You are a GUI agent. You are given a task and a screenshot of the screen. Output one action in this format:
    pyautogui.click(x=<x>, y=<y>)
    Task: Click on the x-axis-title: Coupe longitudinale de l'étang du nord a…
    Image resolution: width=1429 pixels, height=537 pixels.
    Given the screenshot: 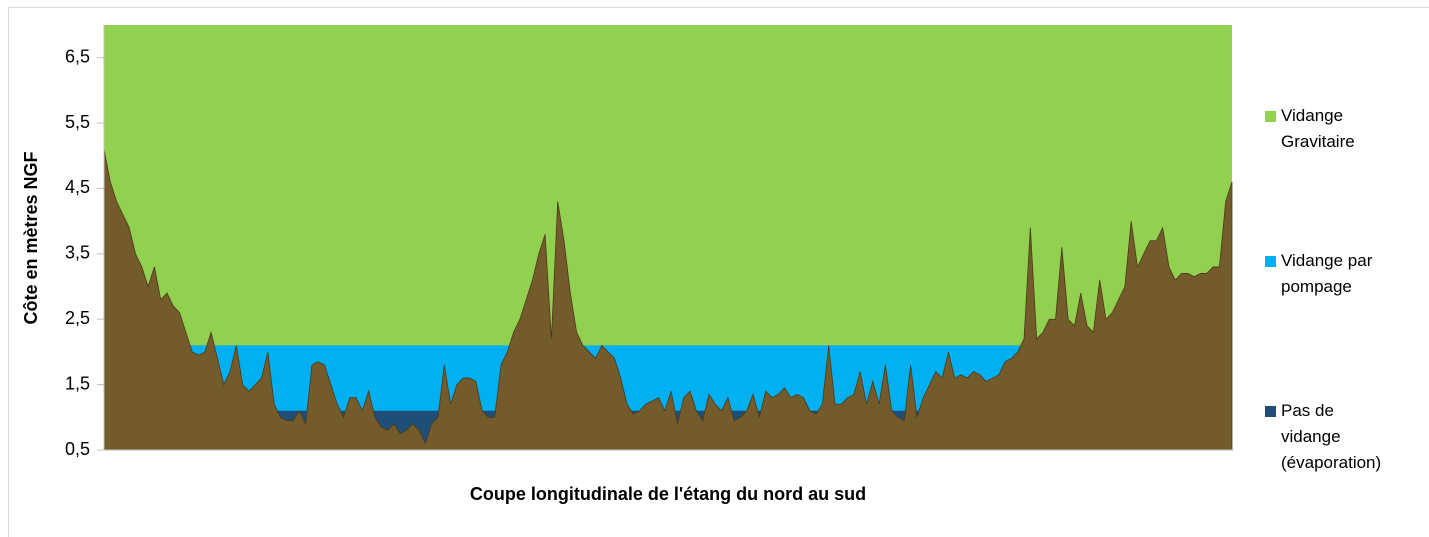 What is the action you would take?
    pyautogui.click(x=668, y=494)
    